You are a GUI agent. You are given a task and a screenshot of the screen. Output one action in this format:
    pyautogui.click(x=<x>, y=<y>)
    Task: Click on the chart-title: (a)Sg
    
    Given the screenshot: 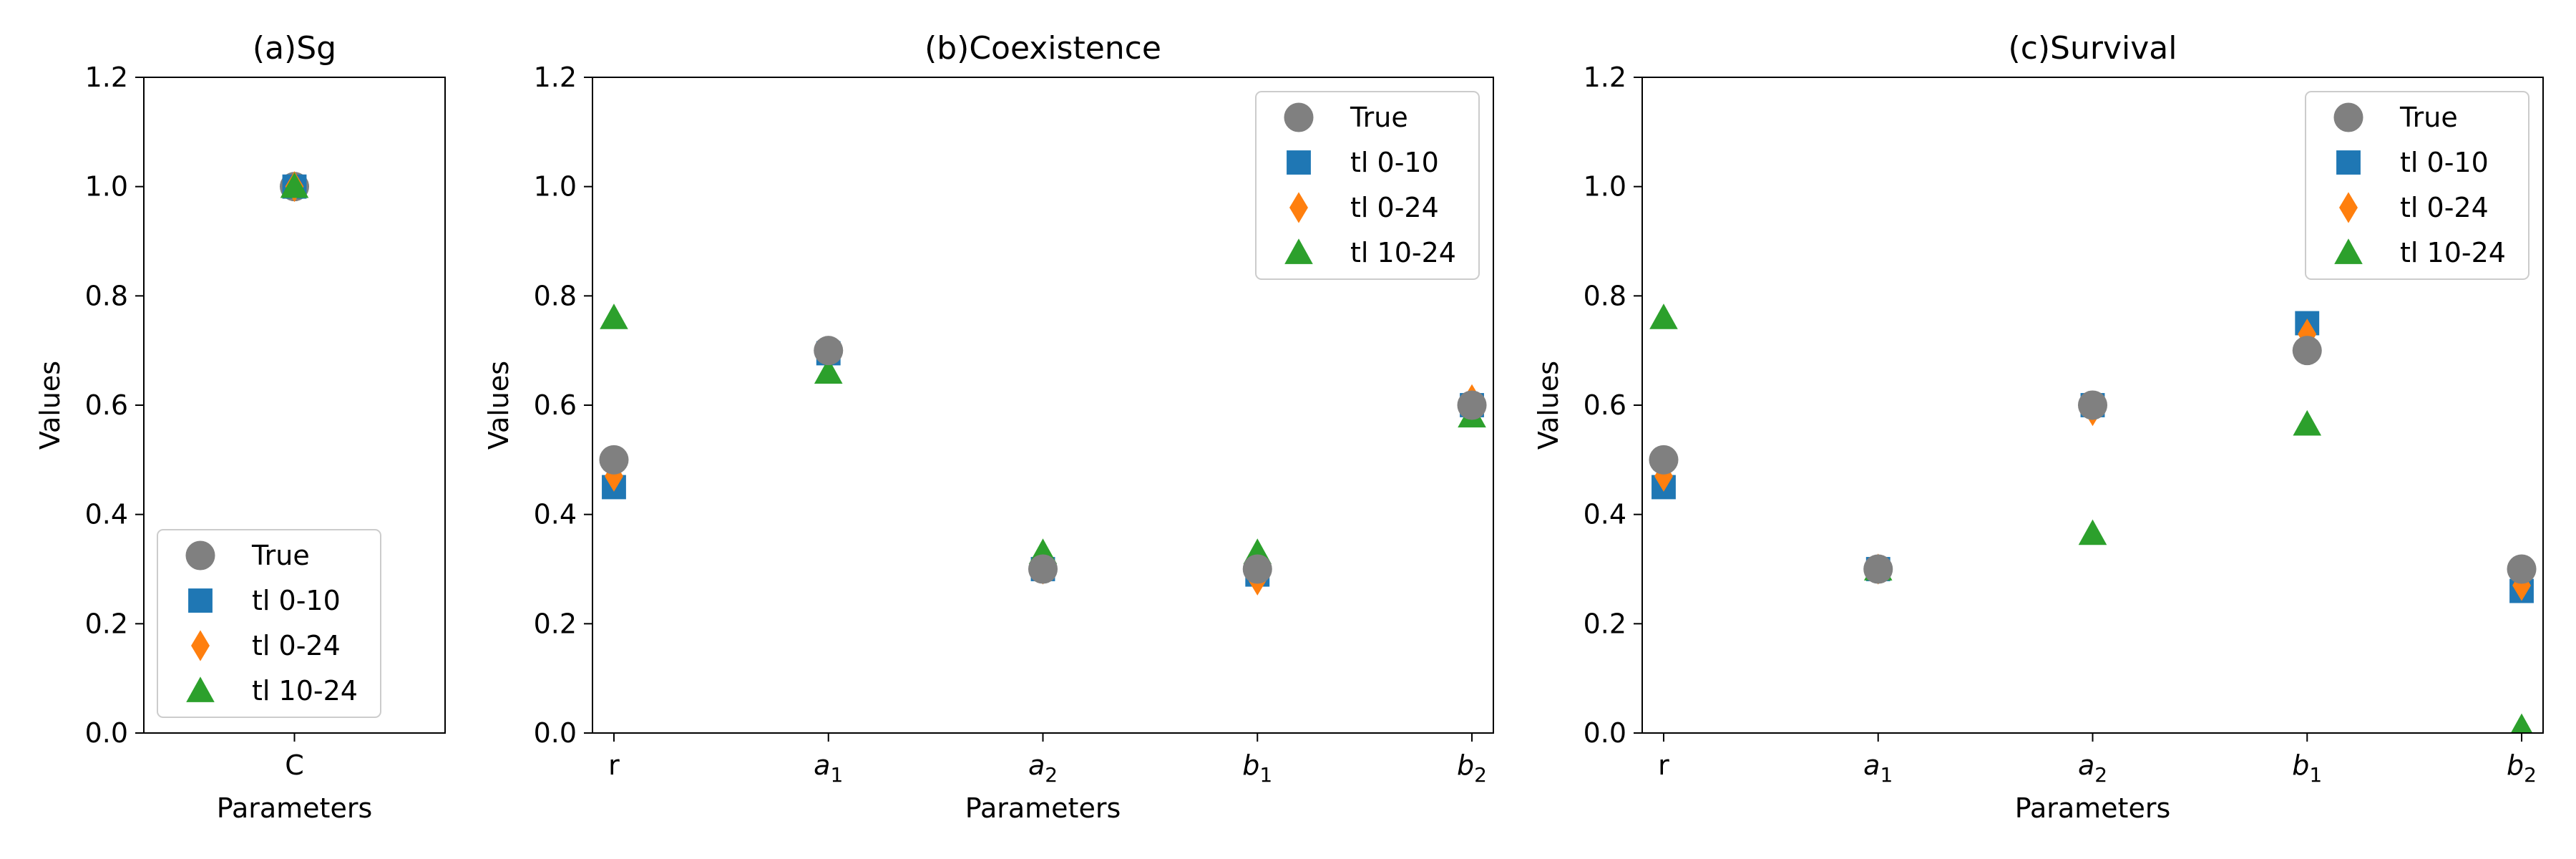 What is the action you would take?
    pyautogui.click(x=294, y=48)
    